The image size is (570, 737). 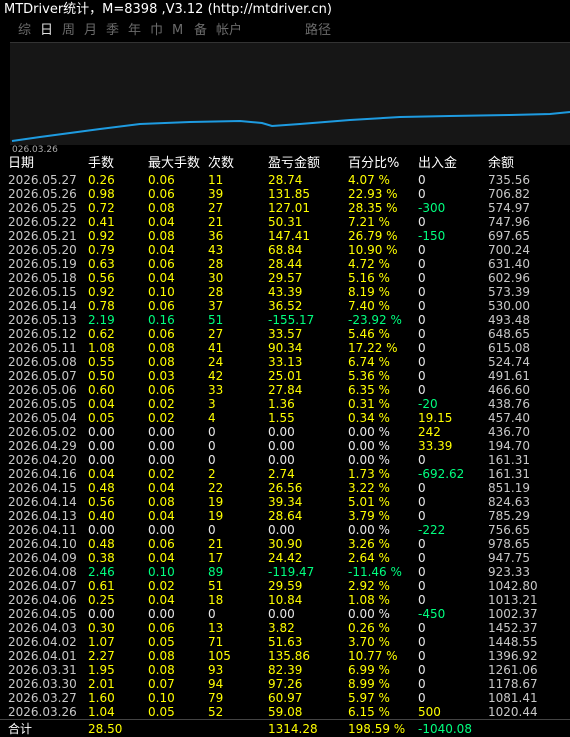 I want to click on cell: 0.26 %, so click(x=369, y=628).